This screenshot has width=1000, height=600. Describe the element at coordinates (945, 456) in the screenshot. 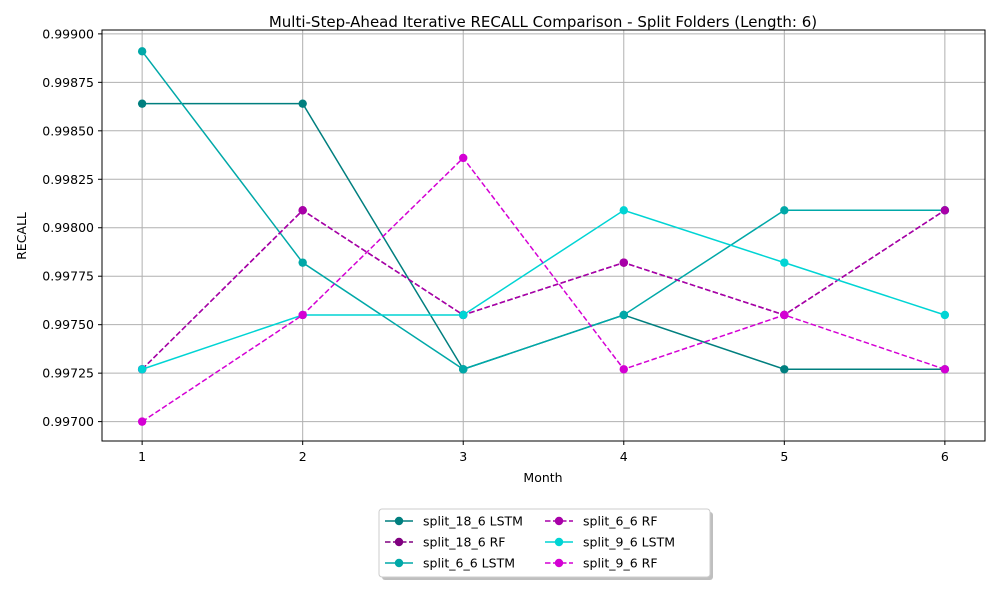

I see `x-tick-label: 6` at that location.